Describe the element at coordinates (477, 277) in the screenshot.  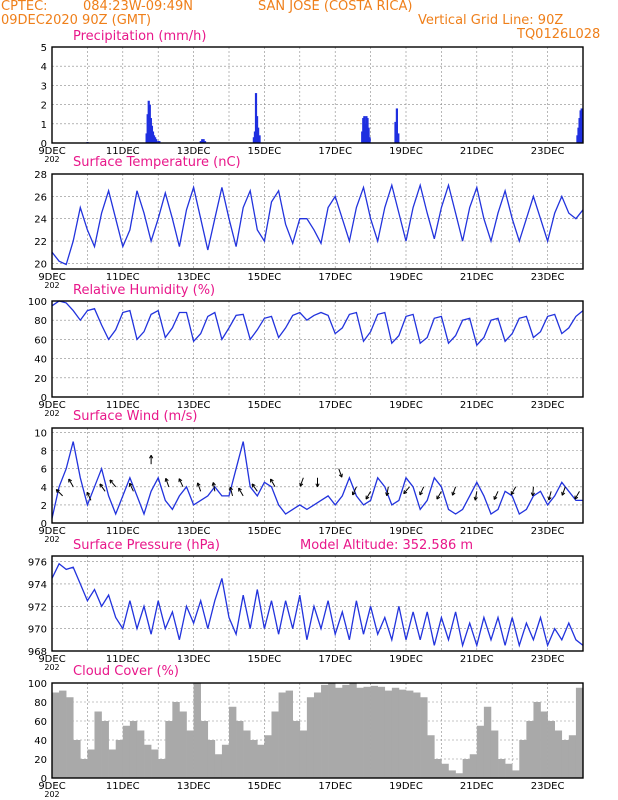
I see `temp-xtick-label: 21DEC` at that location.